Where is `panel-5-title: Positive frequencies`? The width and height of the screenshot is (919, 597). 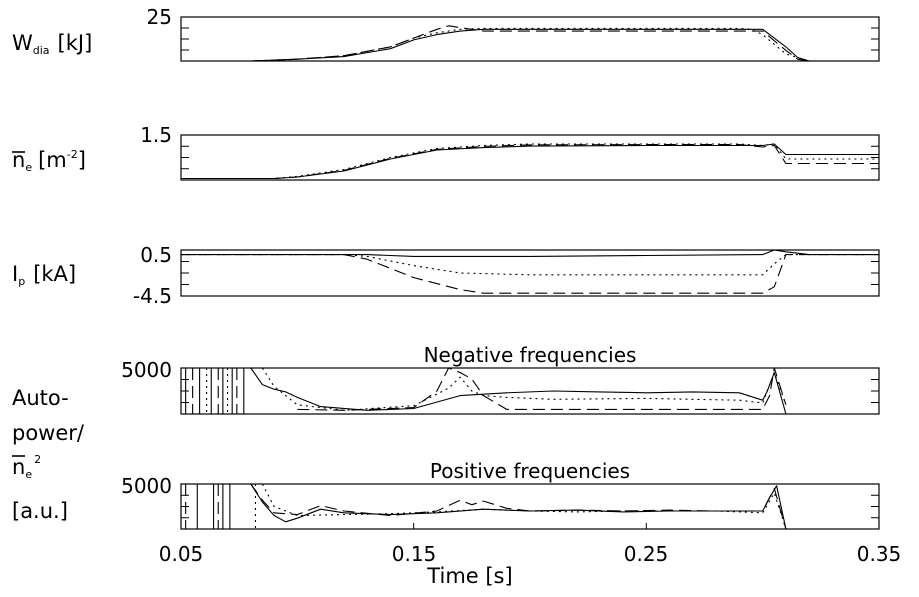
panel-5-title: Positive frequencies is located at coordinates (530, 471).